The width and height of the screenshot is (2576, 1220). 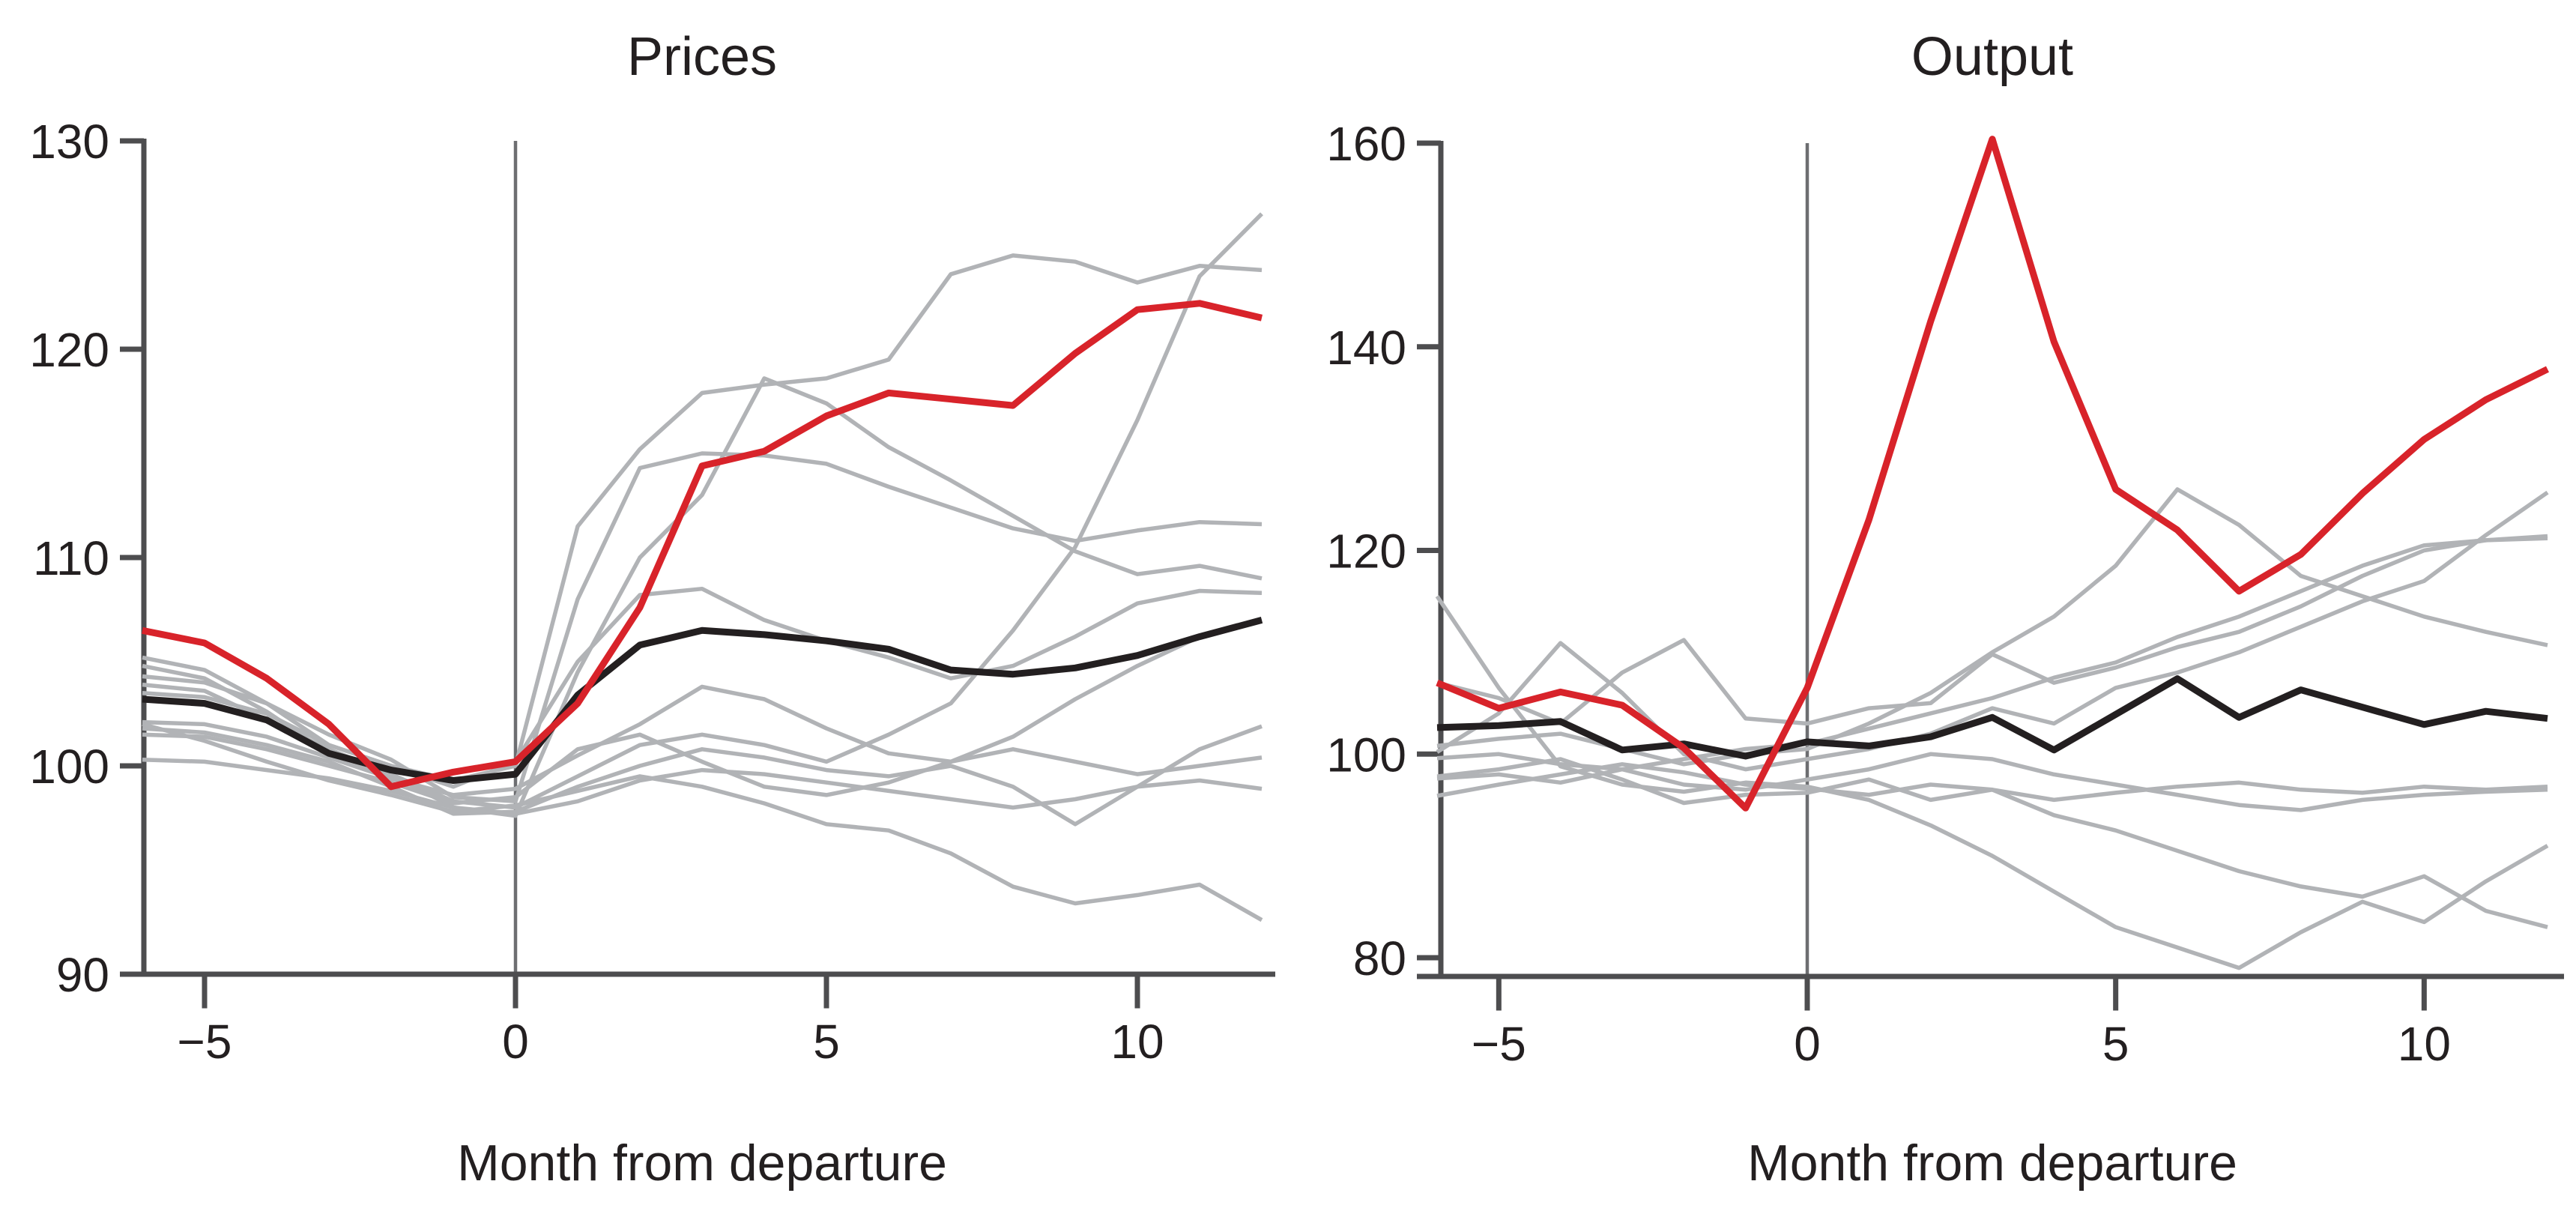 I want to click on prices-x-axis-label: Month from departure, so click(x=702, y=1164).